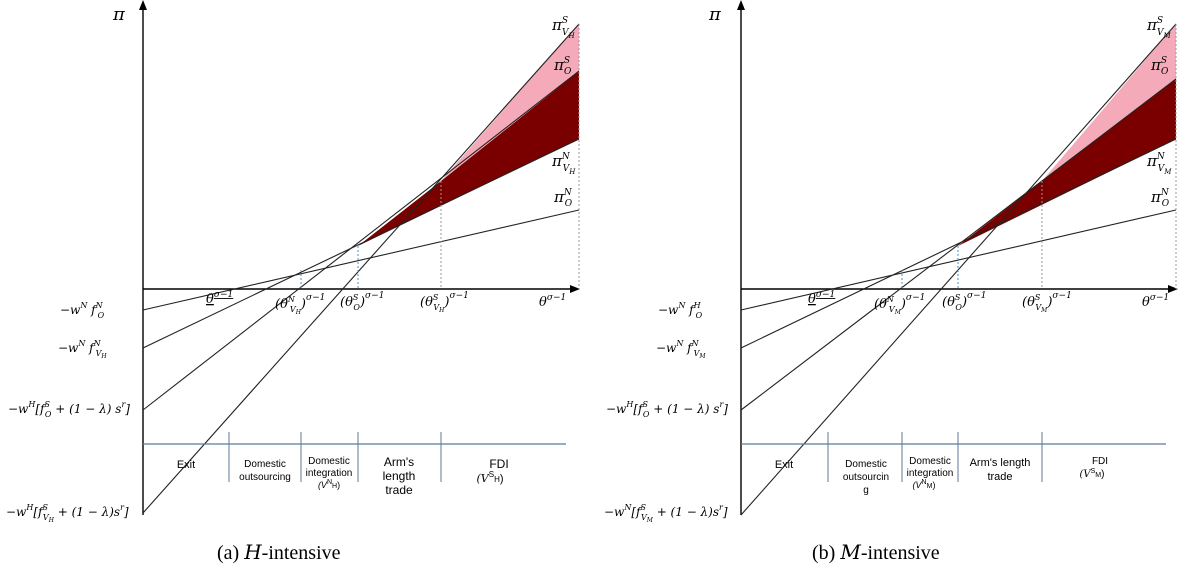 The width and height of the screenshot is (1192, 572). What do you see at coordinates (563, 28) in the screenshot?
I see `curve-label-vs: πS VH` at bounding box center [563, 28].